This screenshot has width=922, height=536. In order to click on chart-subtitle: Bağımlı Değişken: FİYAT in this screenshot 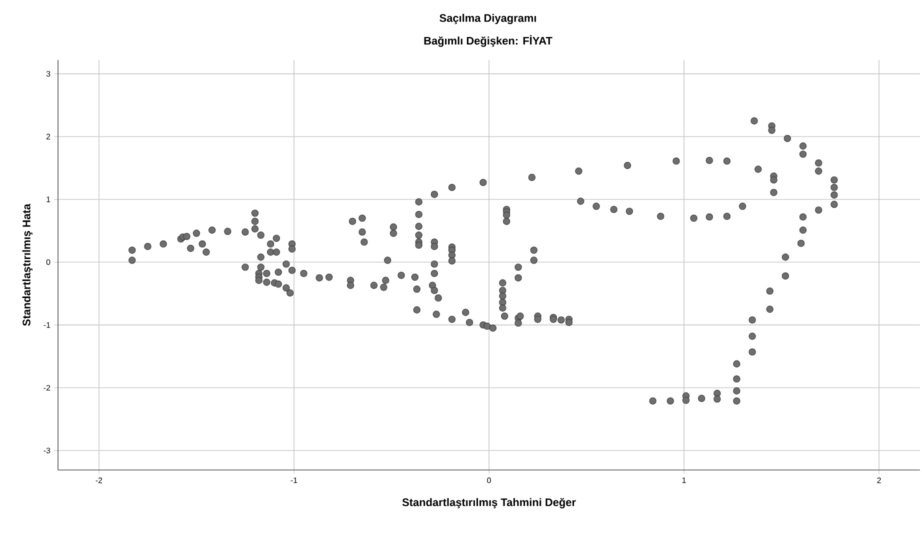, I will do `click(488, 41)`.